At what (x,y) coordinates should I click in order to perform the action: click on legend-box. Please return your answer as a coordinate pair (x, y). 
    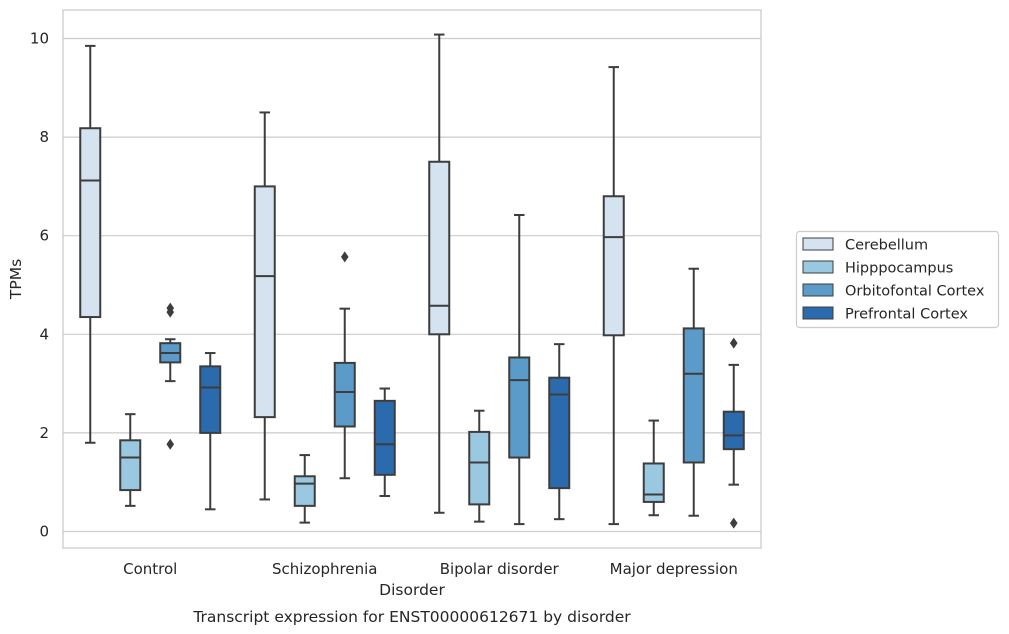
    Looking at the image, I should click on (897, 279).